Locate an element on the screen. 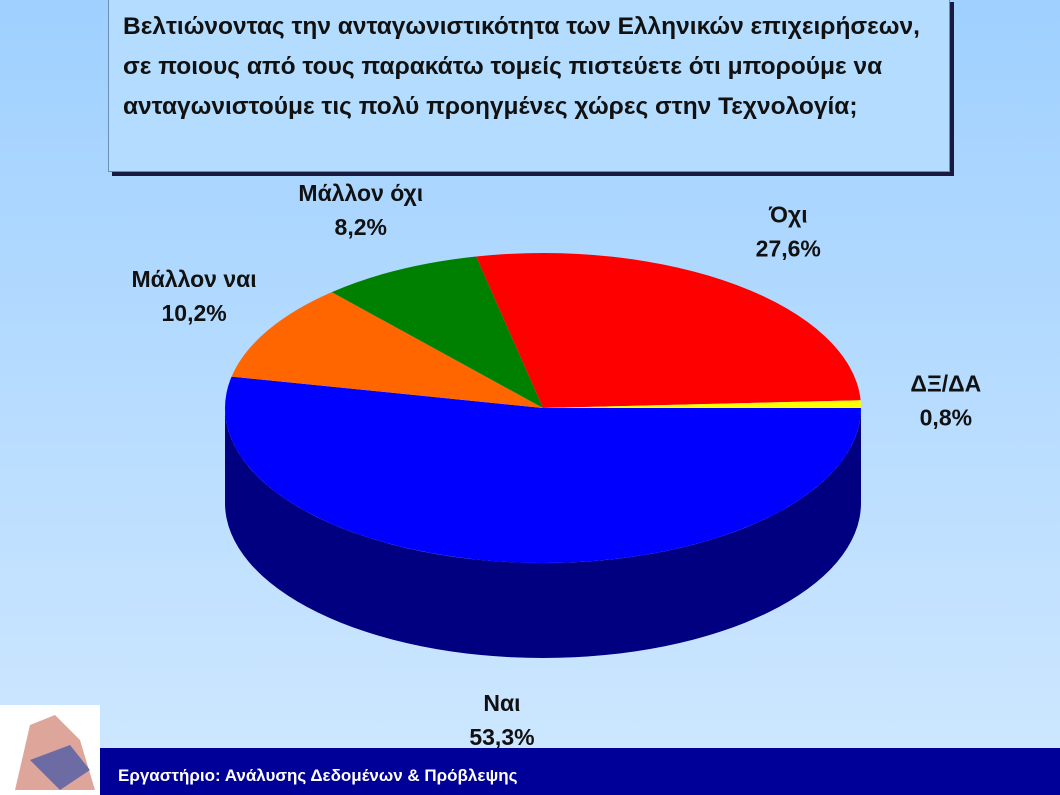  slice-label: Όχι is located at coordinates (788, 215).